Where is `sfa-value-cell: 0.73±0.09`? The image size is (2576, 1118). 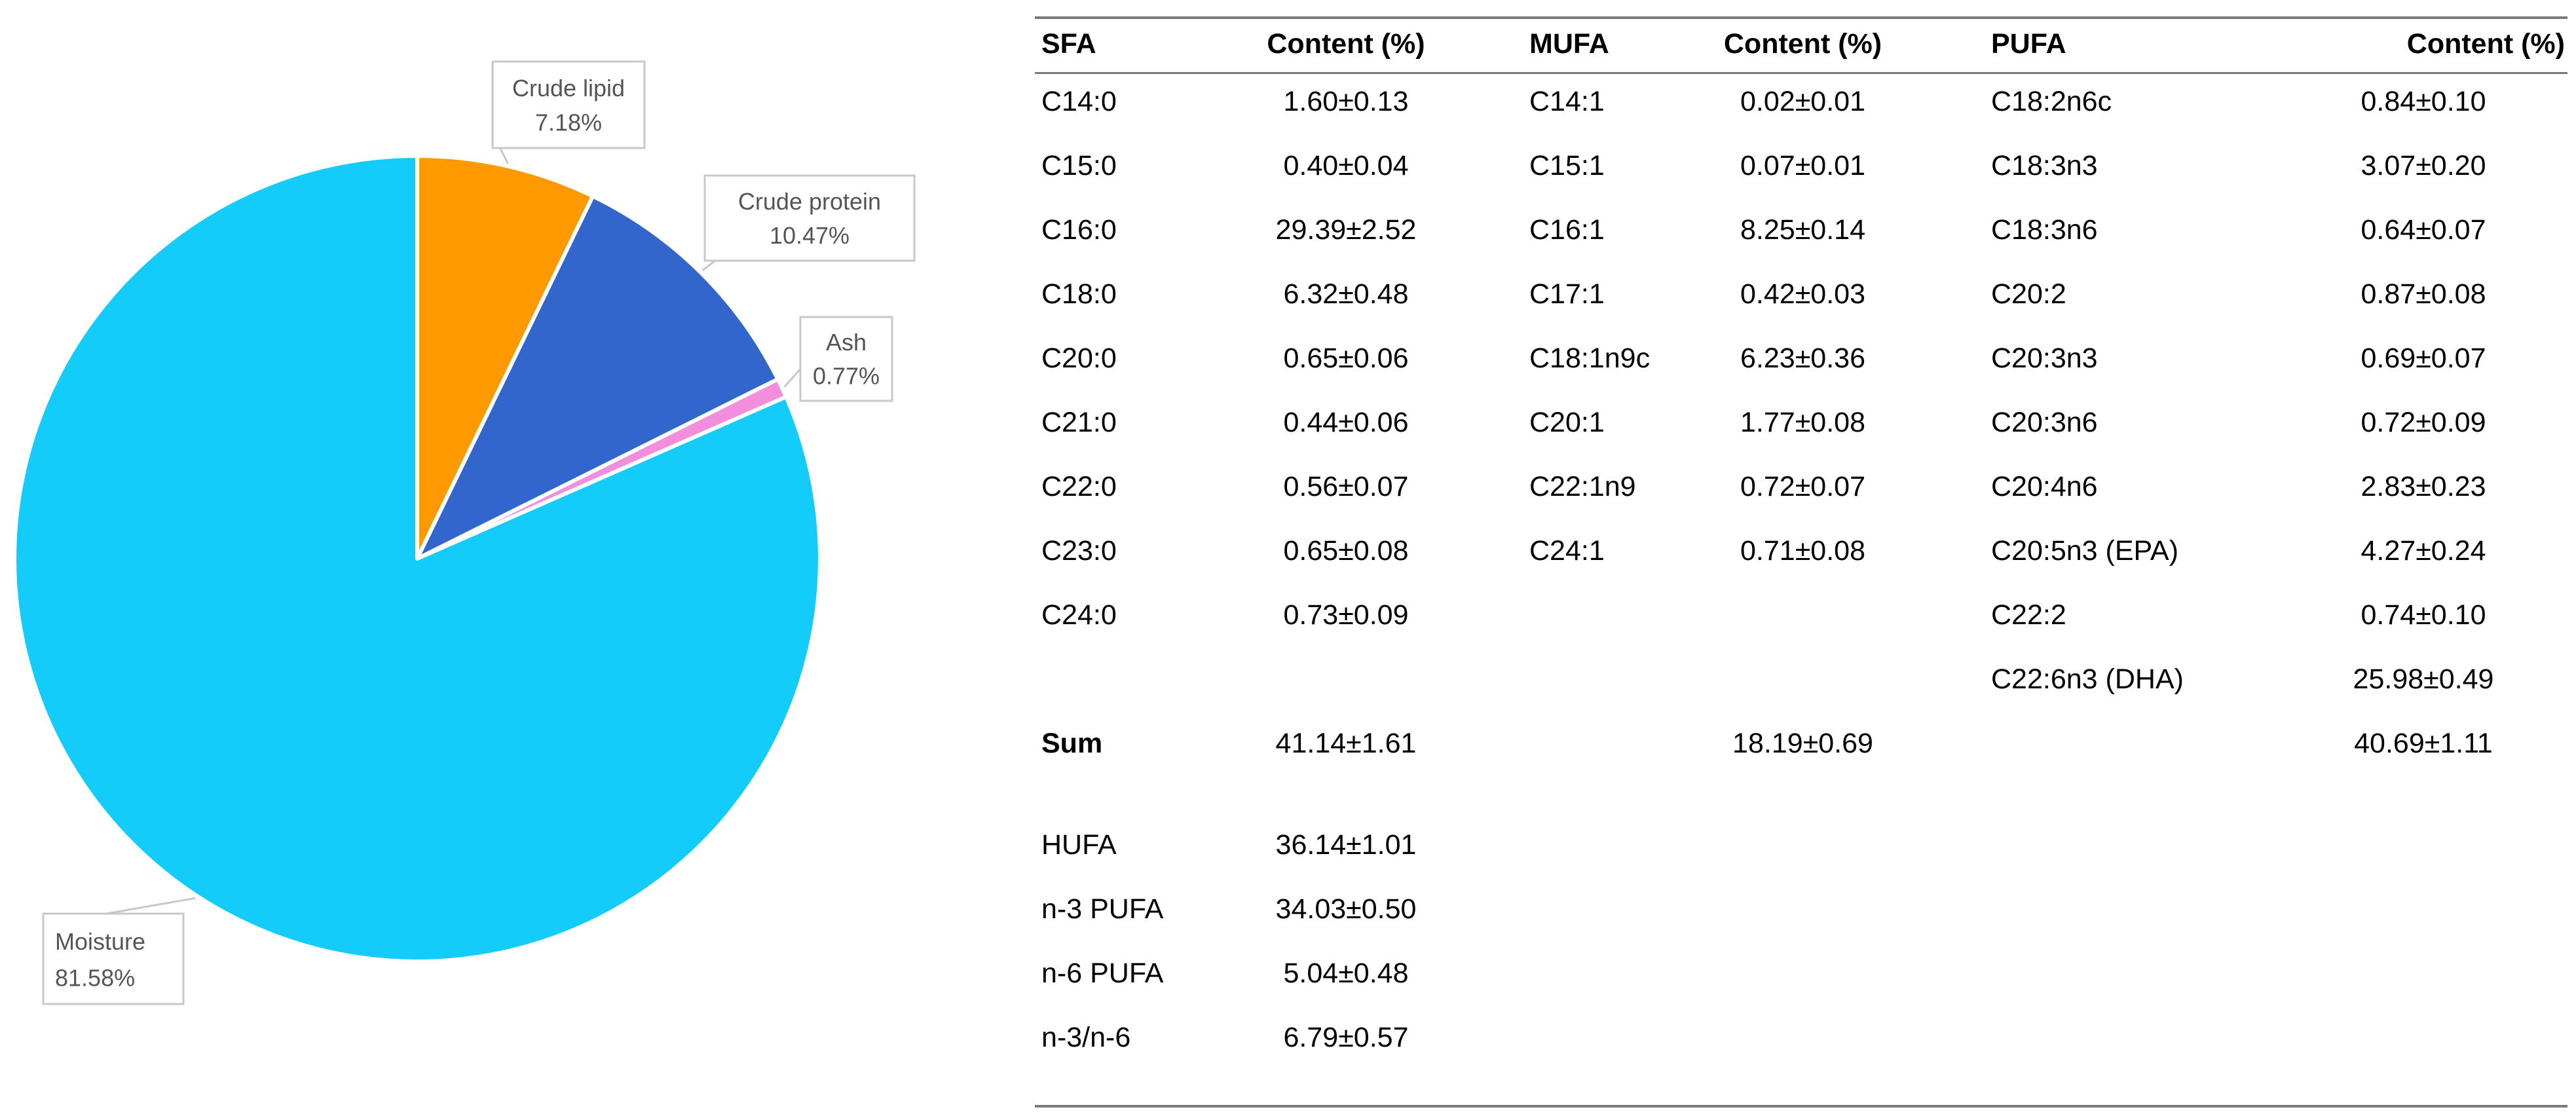
sfa-value-cell: 0.73±0.09 is located at coordinates (1346, 615).